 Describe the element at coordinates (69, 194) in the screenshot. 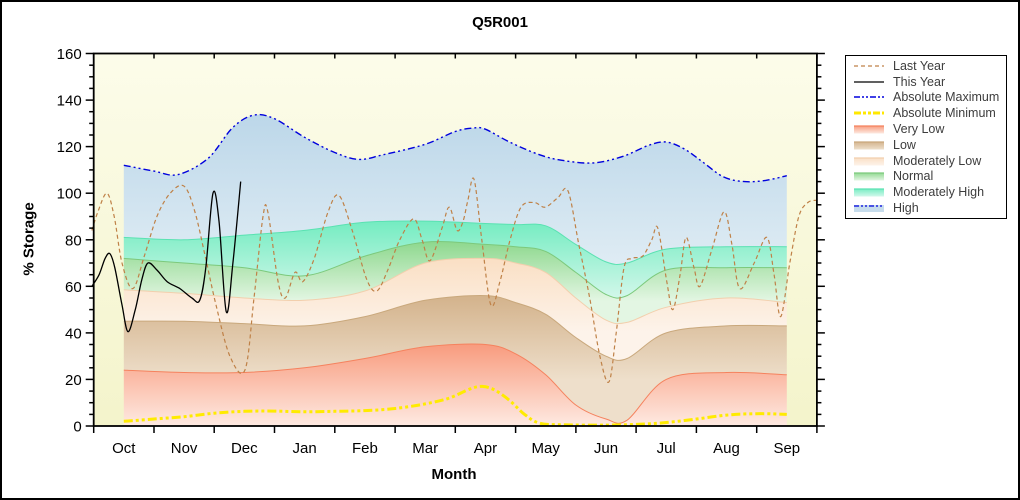

I see `y-tick-label-100: 100` at that location.